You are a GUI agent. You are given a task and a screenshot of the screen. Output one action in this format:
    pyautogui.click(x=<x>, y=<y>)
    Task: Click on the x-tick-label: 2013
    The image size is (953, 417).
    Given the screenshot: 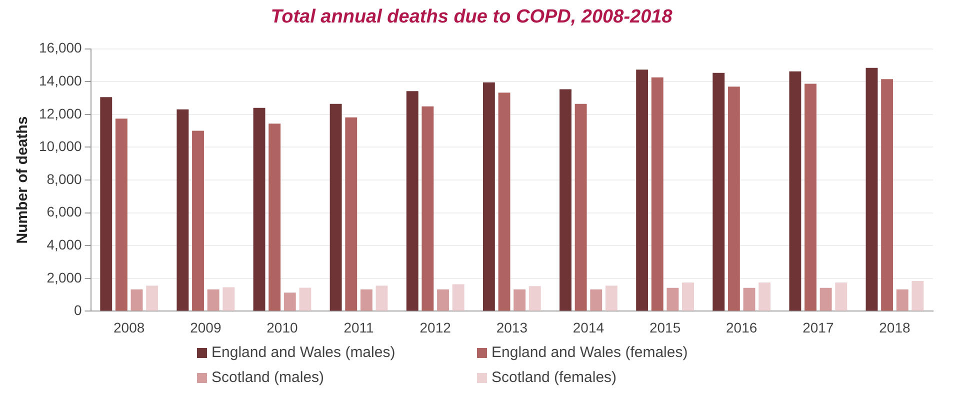 What is the action you would take?
    pyautogui.click(x=512, y=327)
    